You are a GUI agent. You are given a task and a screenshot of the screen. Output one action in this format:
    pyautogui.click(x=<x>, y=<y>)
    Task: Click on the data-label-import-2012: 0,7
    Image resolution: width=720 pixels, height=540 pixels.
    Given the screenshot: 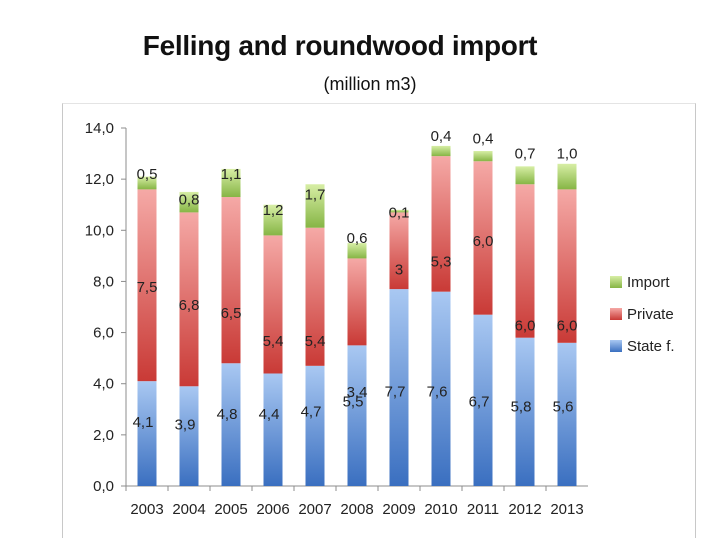 What is the action you would take?
    pyautogui.click(x=525, y=154)
    